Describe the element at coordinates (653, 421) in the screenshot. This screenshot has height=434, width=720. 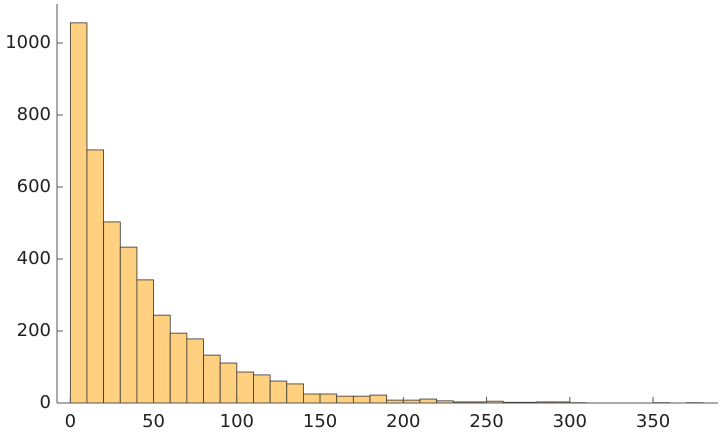
I see `x-tick-label: 350` at that location.